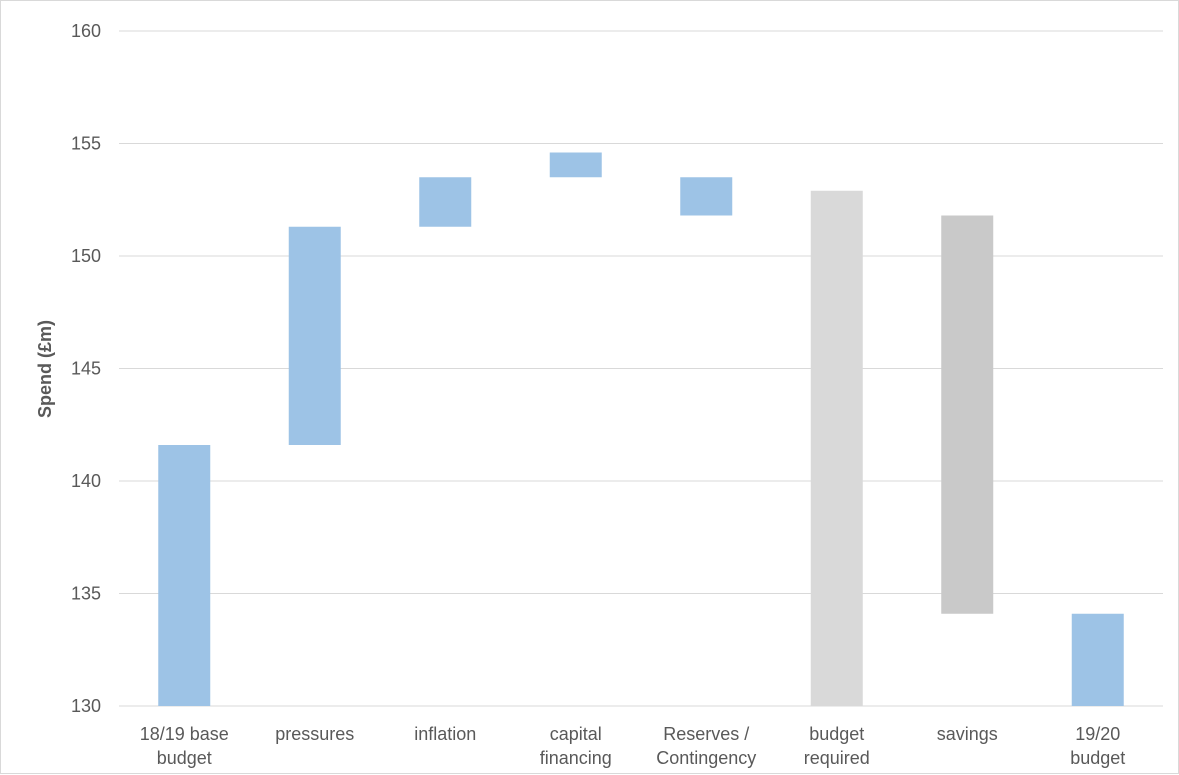 The width and height of the screenshot is (1179, 775). Describe the element at coordinates (314, 734) in the screenshot. I see `x-category-label: pressures` at that location.